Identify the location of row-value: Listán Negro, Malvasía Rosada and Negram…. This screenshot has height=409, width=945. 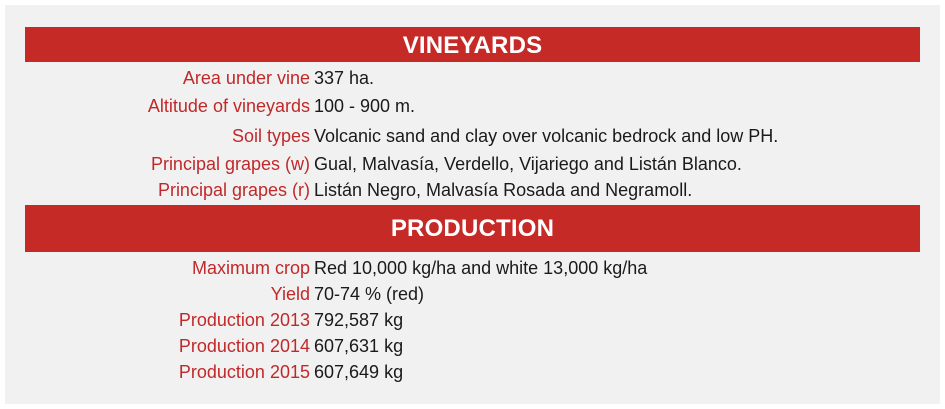
(503, 190).